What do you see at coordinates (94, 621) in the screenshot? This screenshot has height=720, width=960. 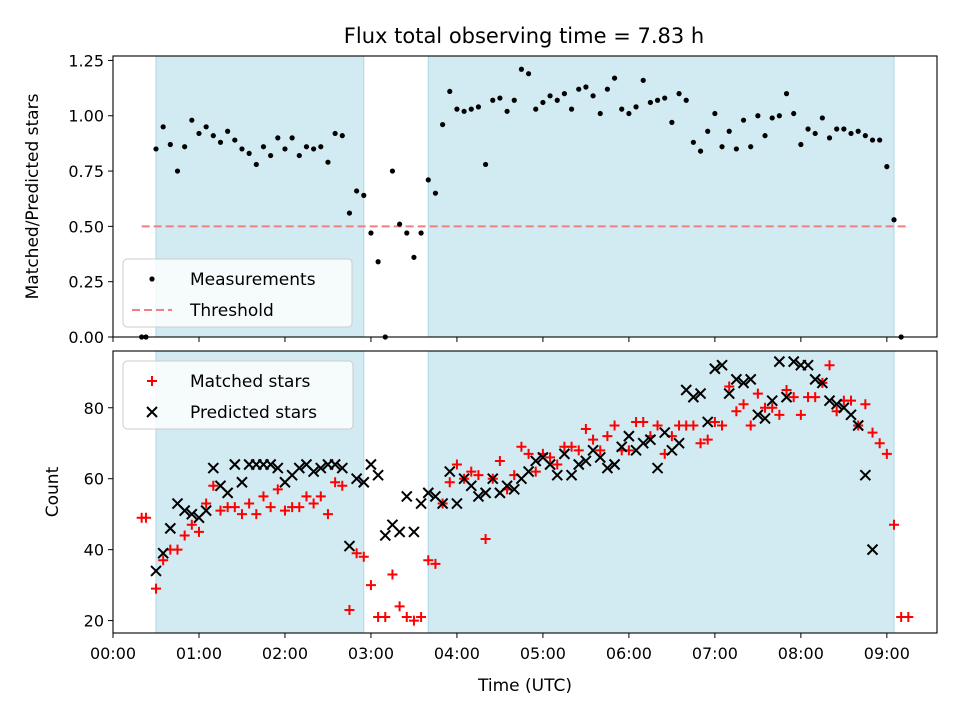 I see `y-tick-label: 20` at bounding box center [94, 621].